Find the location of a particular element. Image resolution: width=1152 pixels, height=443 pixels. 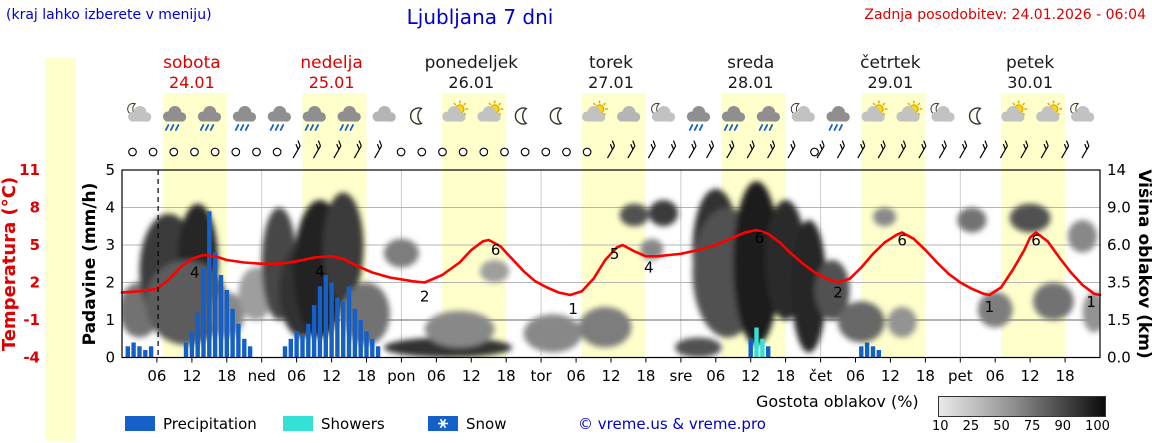

day-name: petek is located at coordinates (1030, 63).